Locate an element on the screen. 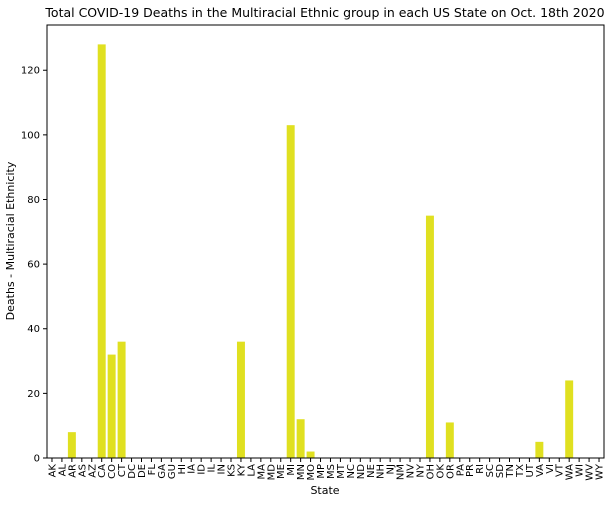  x-tick-label-id: ID is located at coordinates (202, 469).